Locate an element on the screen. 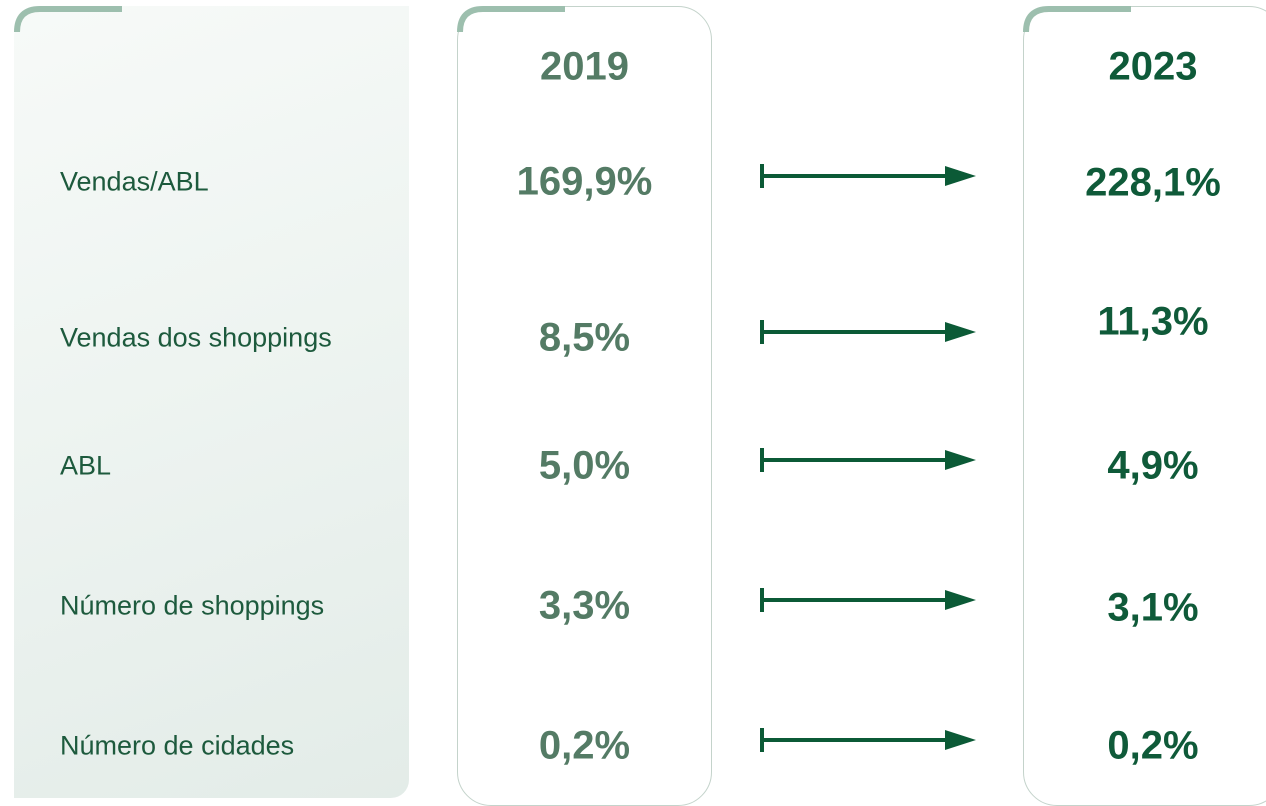 This screenshot has height=806, width=1266. value-end: 228,1% is located at coordinates (1153, 182).